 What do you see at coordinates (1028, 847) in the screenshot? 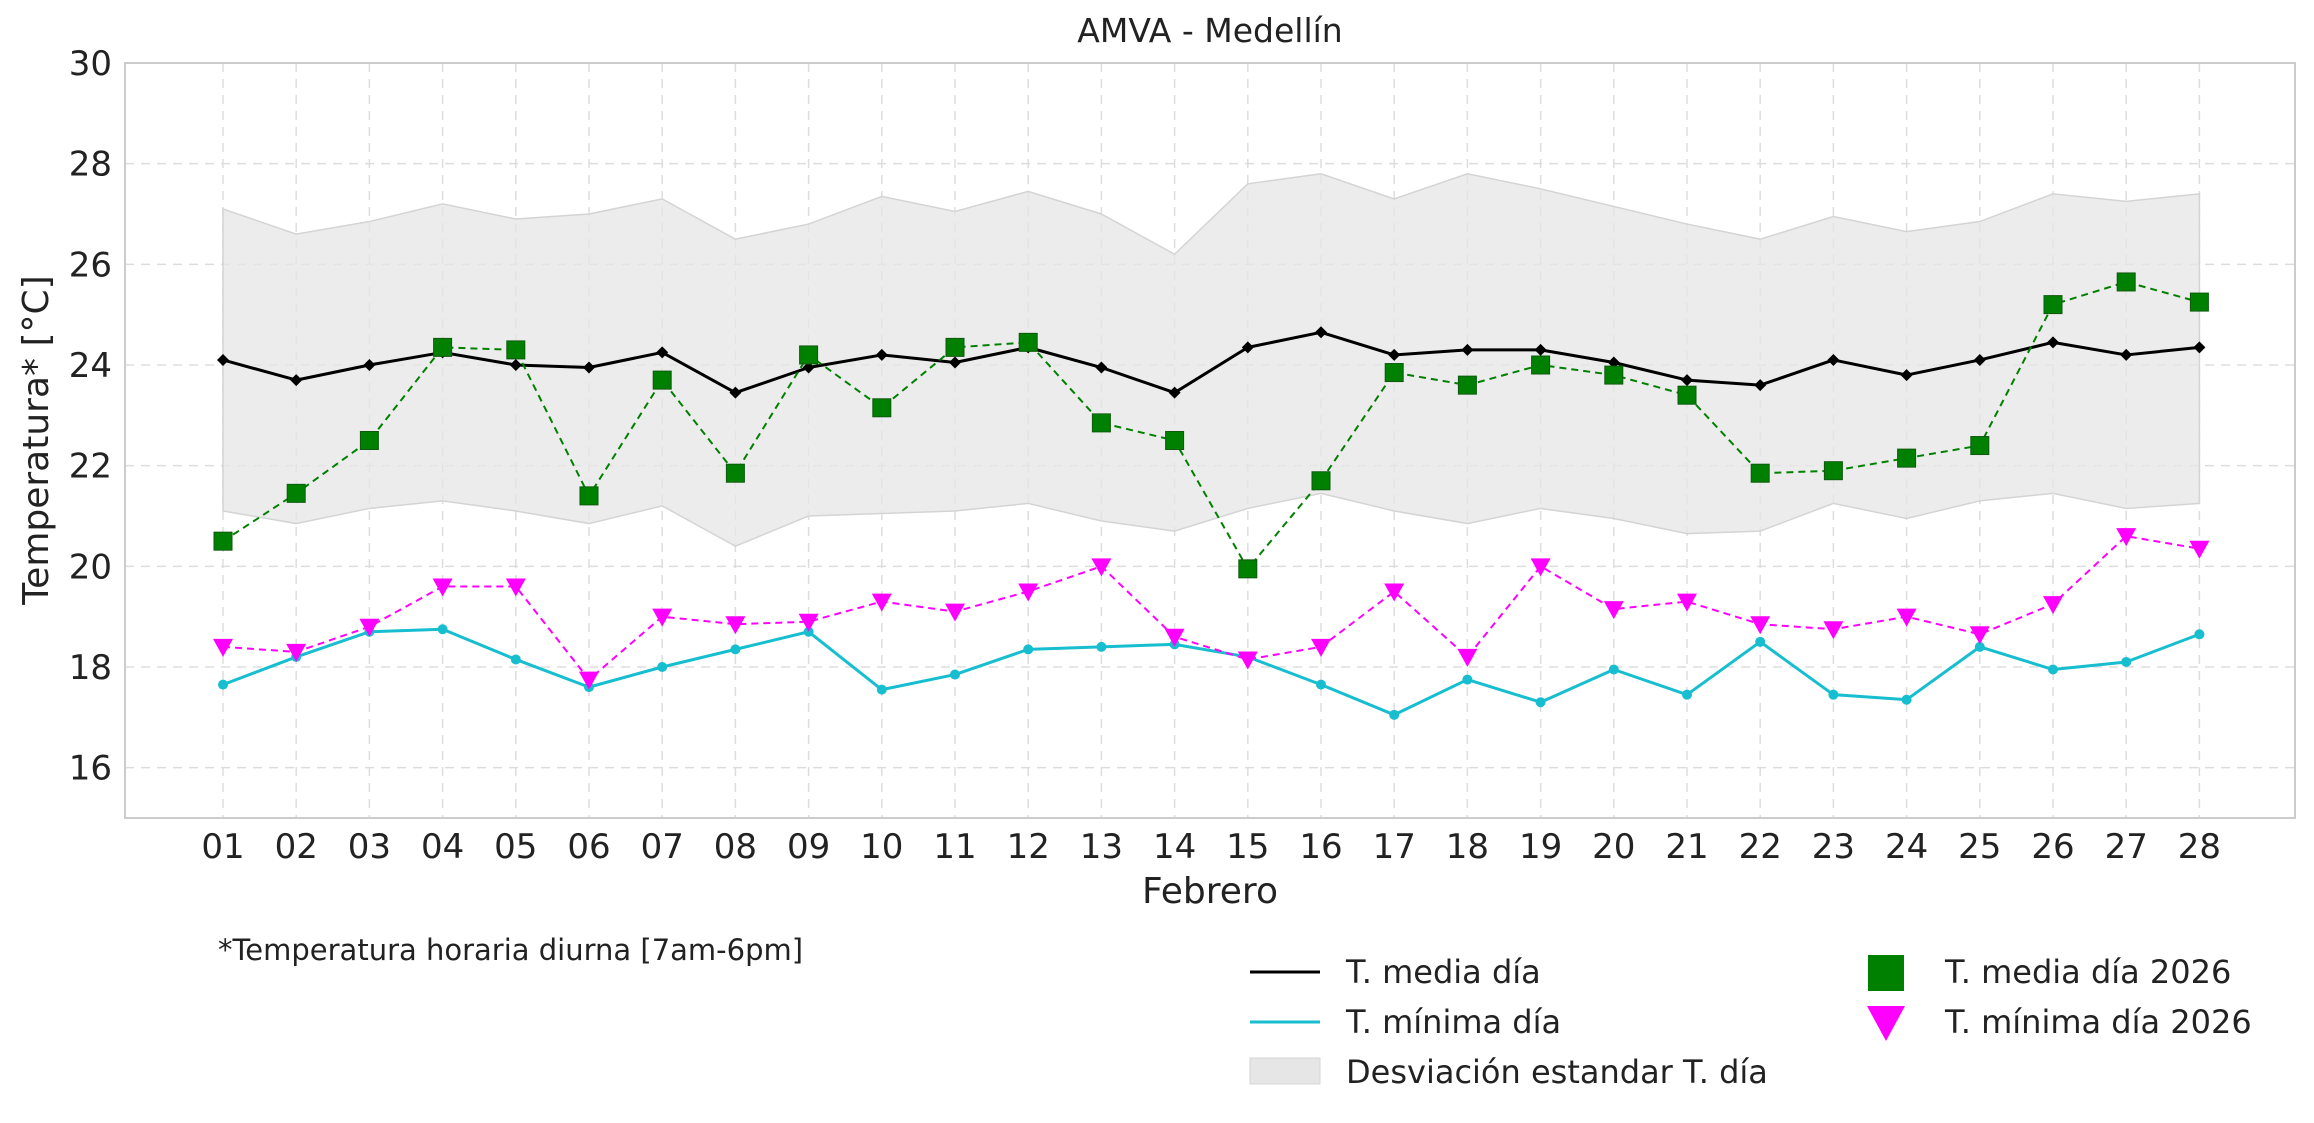
I see `x-tick-label: 12` at bounding box center [1028, 847].